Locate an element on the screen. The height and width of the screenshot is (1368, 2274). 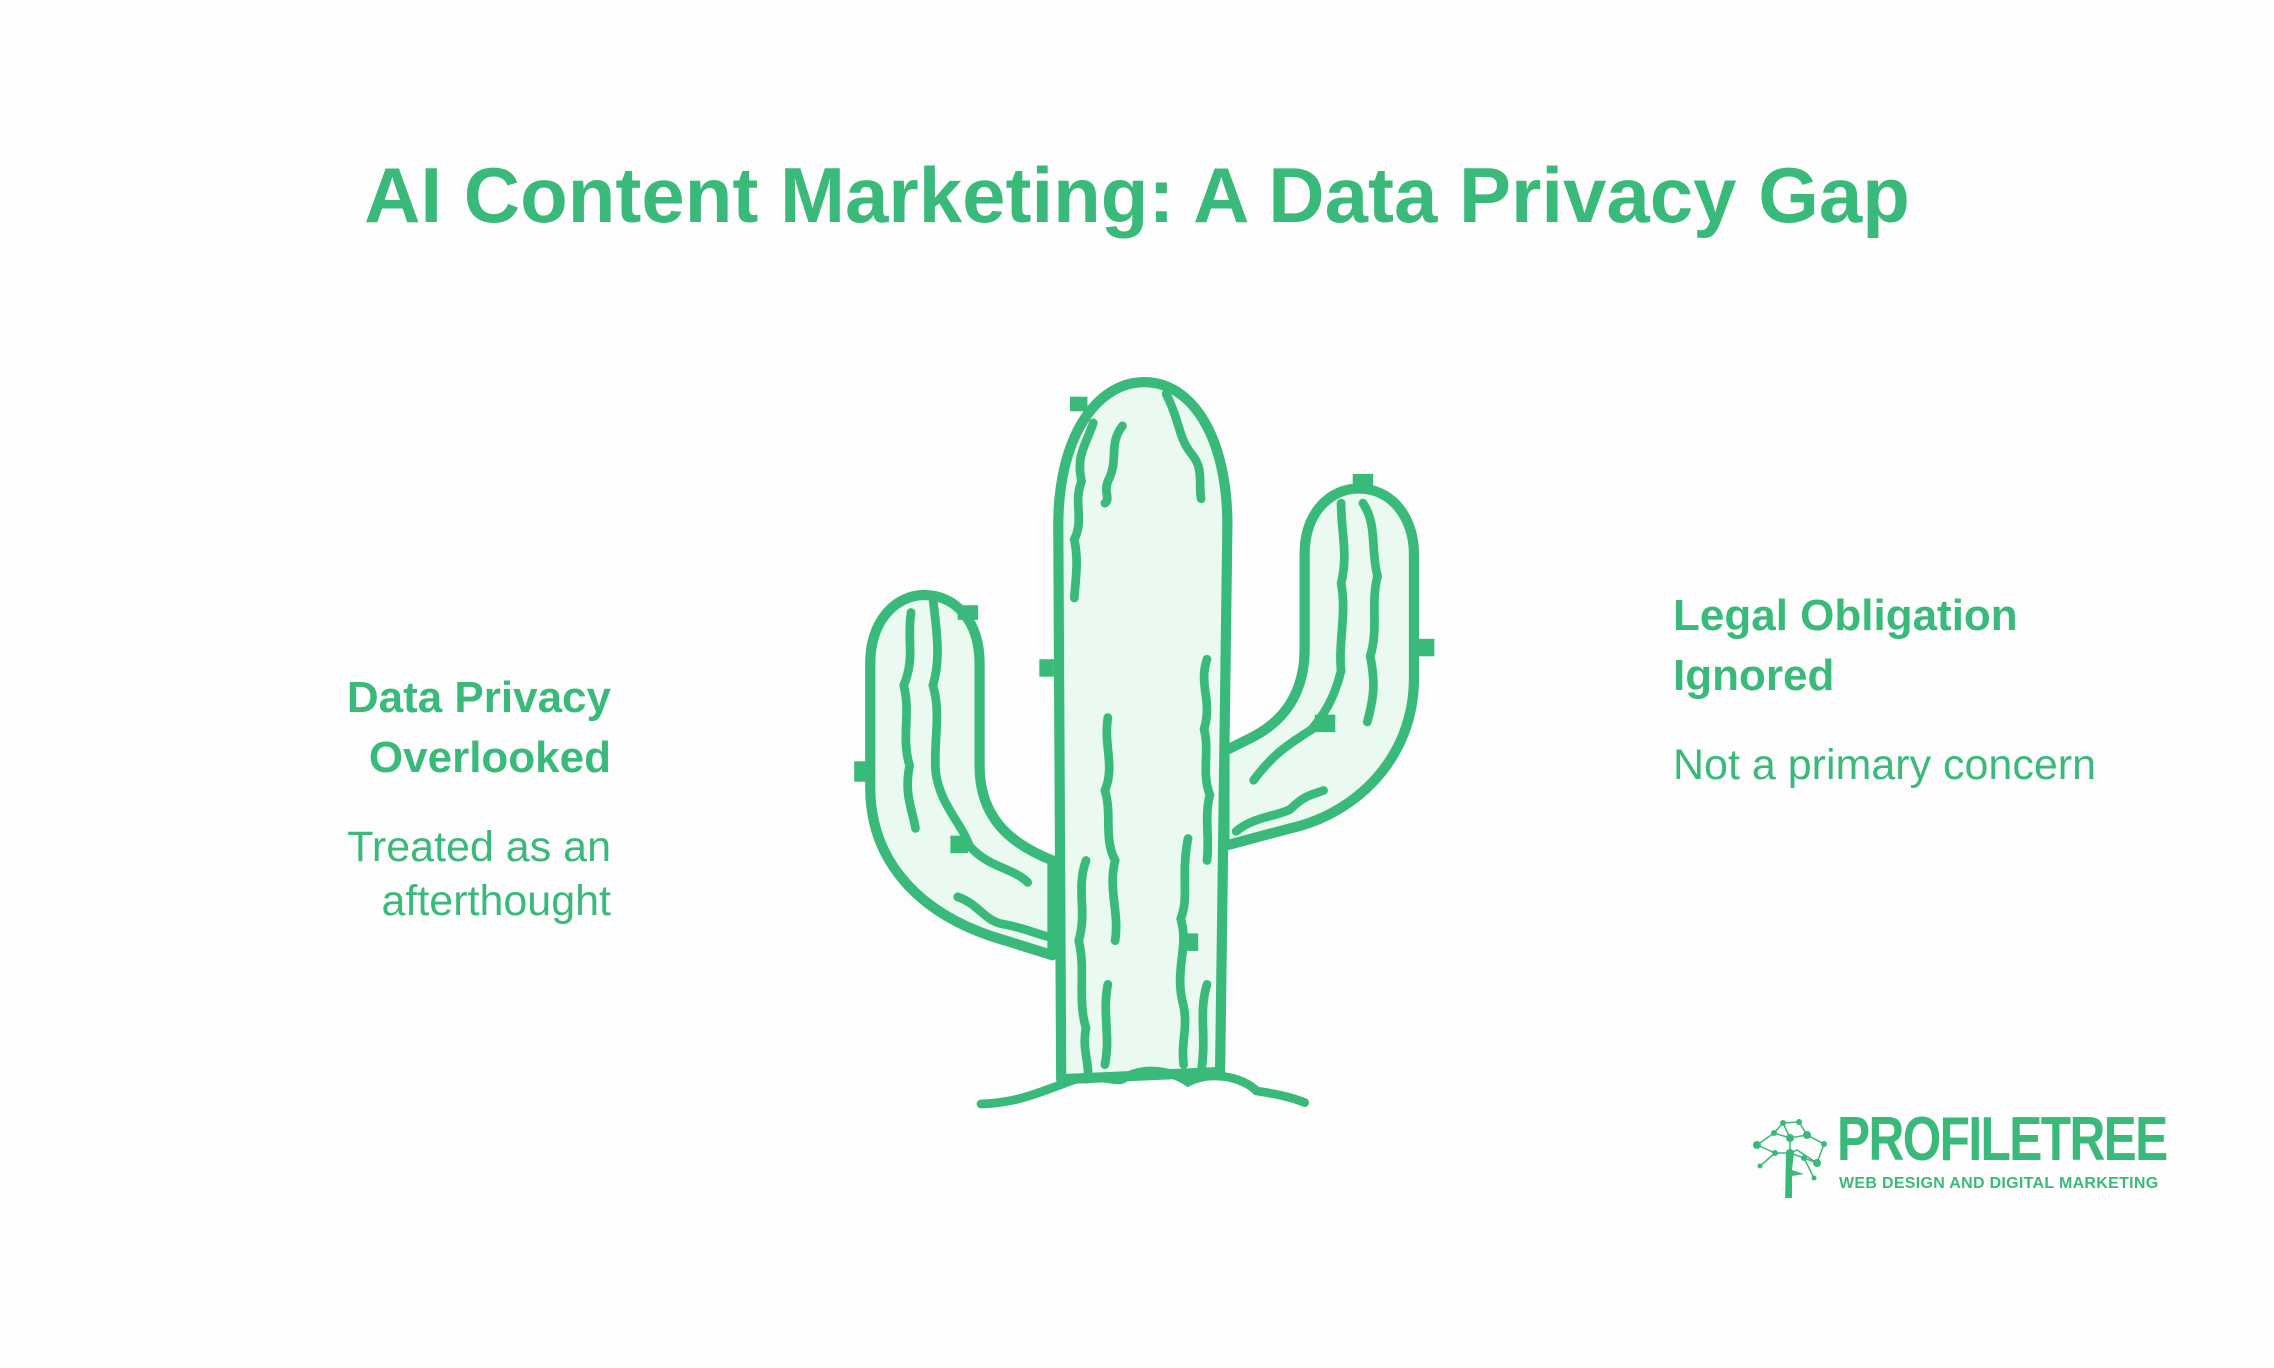
left-heading-line2: Overlooked is located at coordinates (489, 757).